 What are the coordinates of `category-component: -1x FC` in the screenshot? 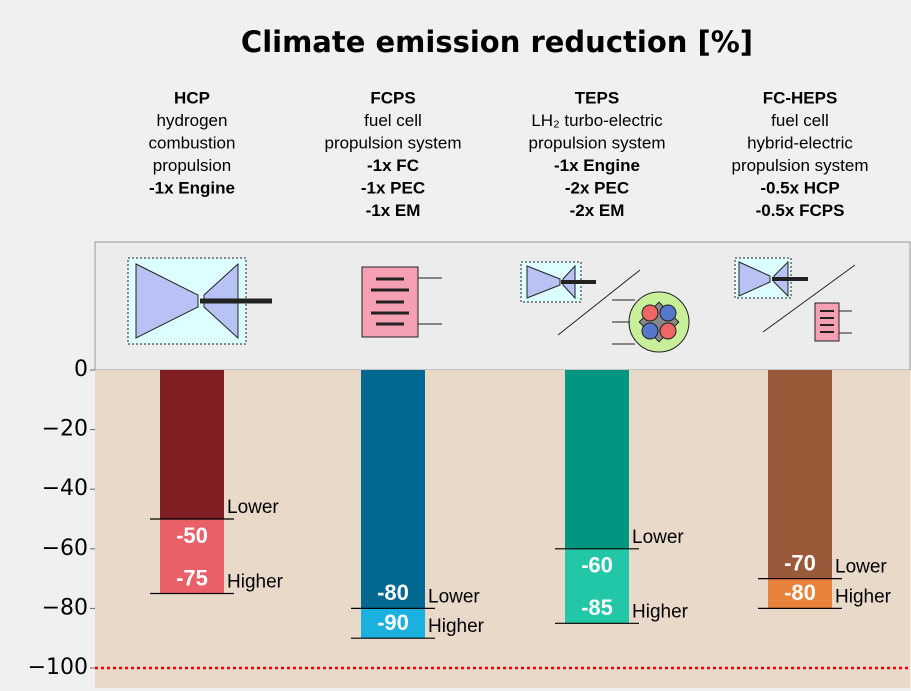 It's located at (393, 165).